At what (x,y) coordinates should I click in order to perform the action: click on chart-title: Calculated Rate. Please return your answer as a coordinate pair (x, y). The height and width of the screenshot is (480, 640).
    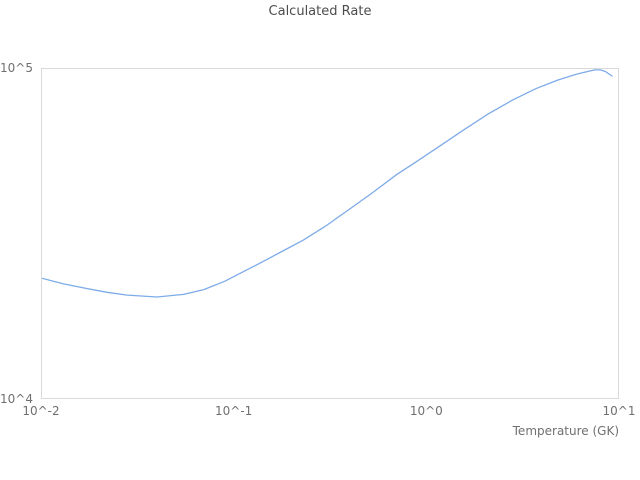
    Looking at the image, I should click on (320, 11).